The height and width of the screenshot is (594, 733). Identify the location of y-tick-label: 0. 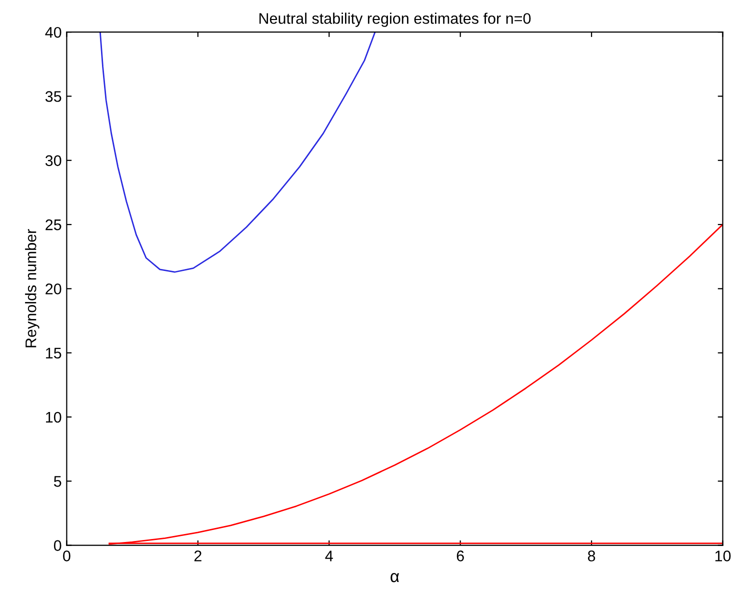
(58, 545).